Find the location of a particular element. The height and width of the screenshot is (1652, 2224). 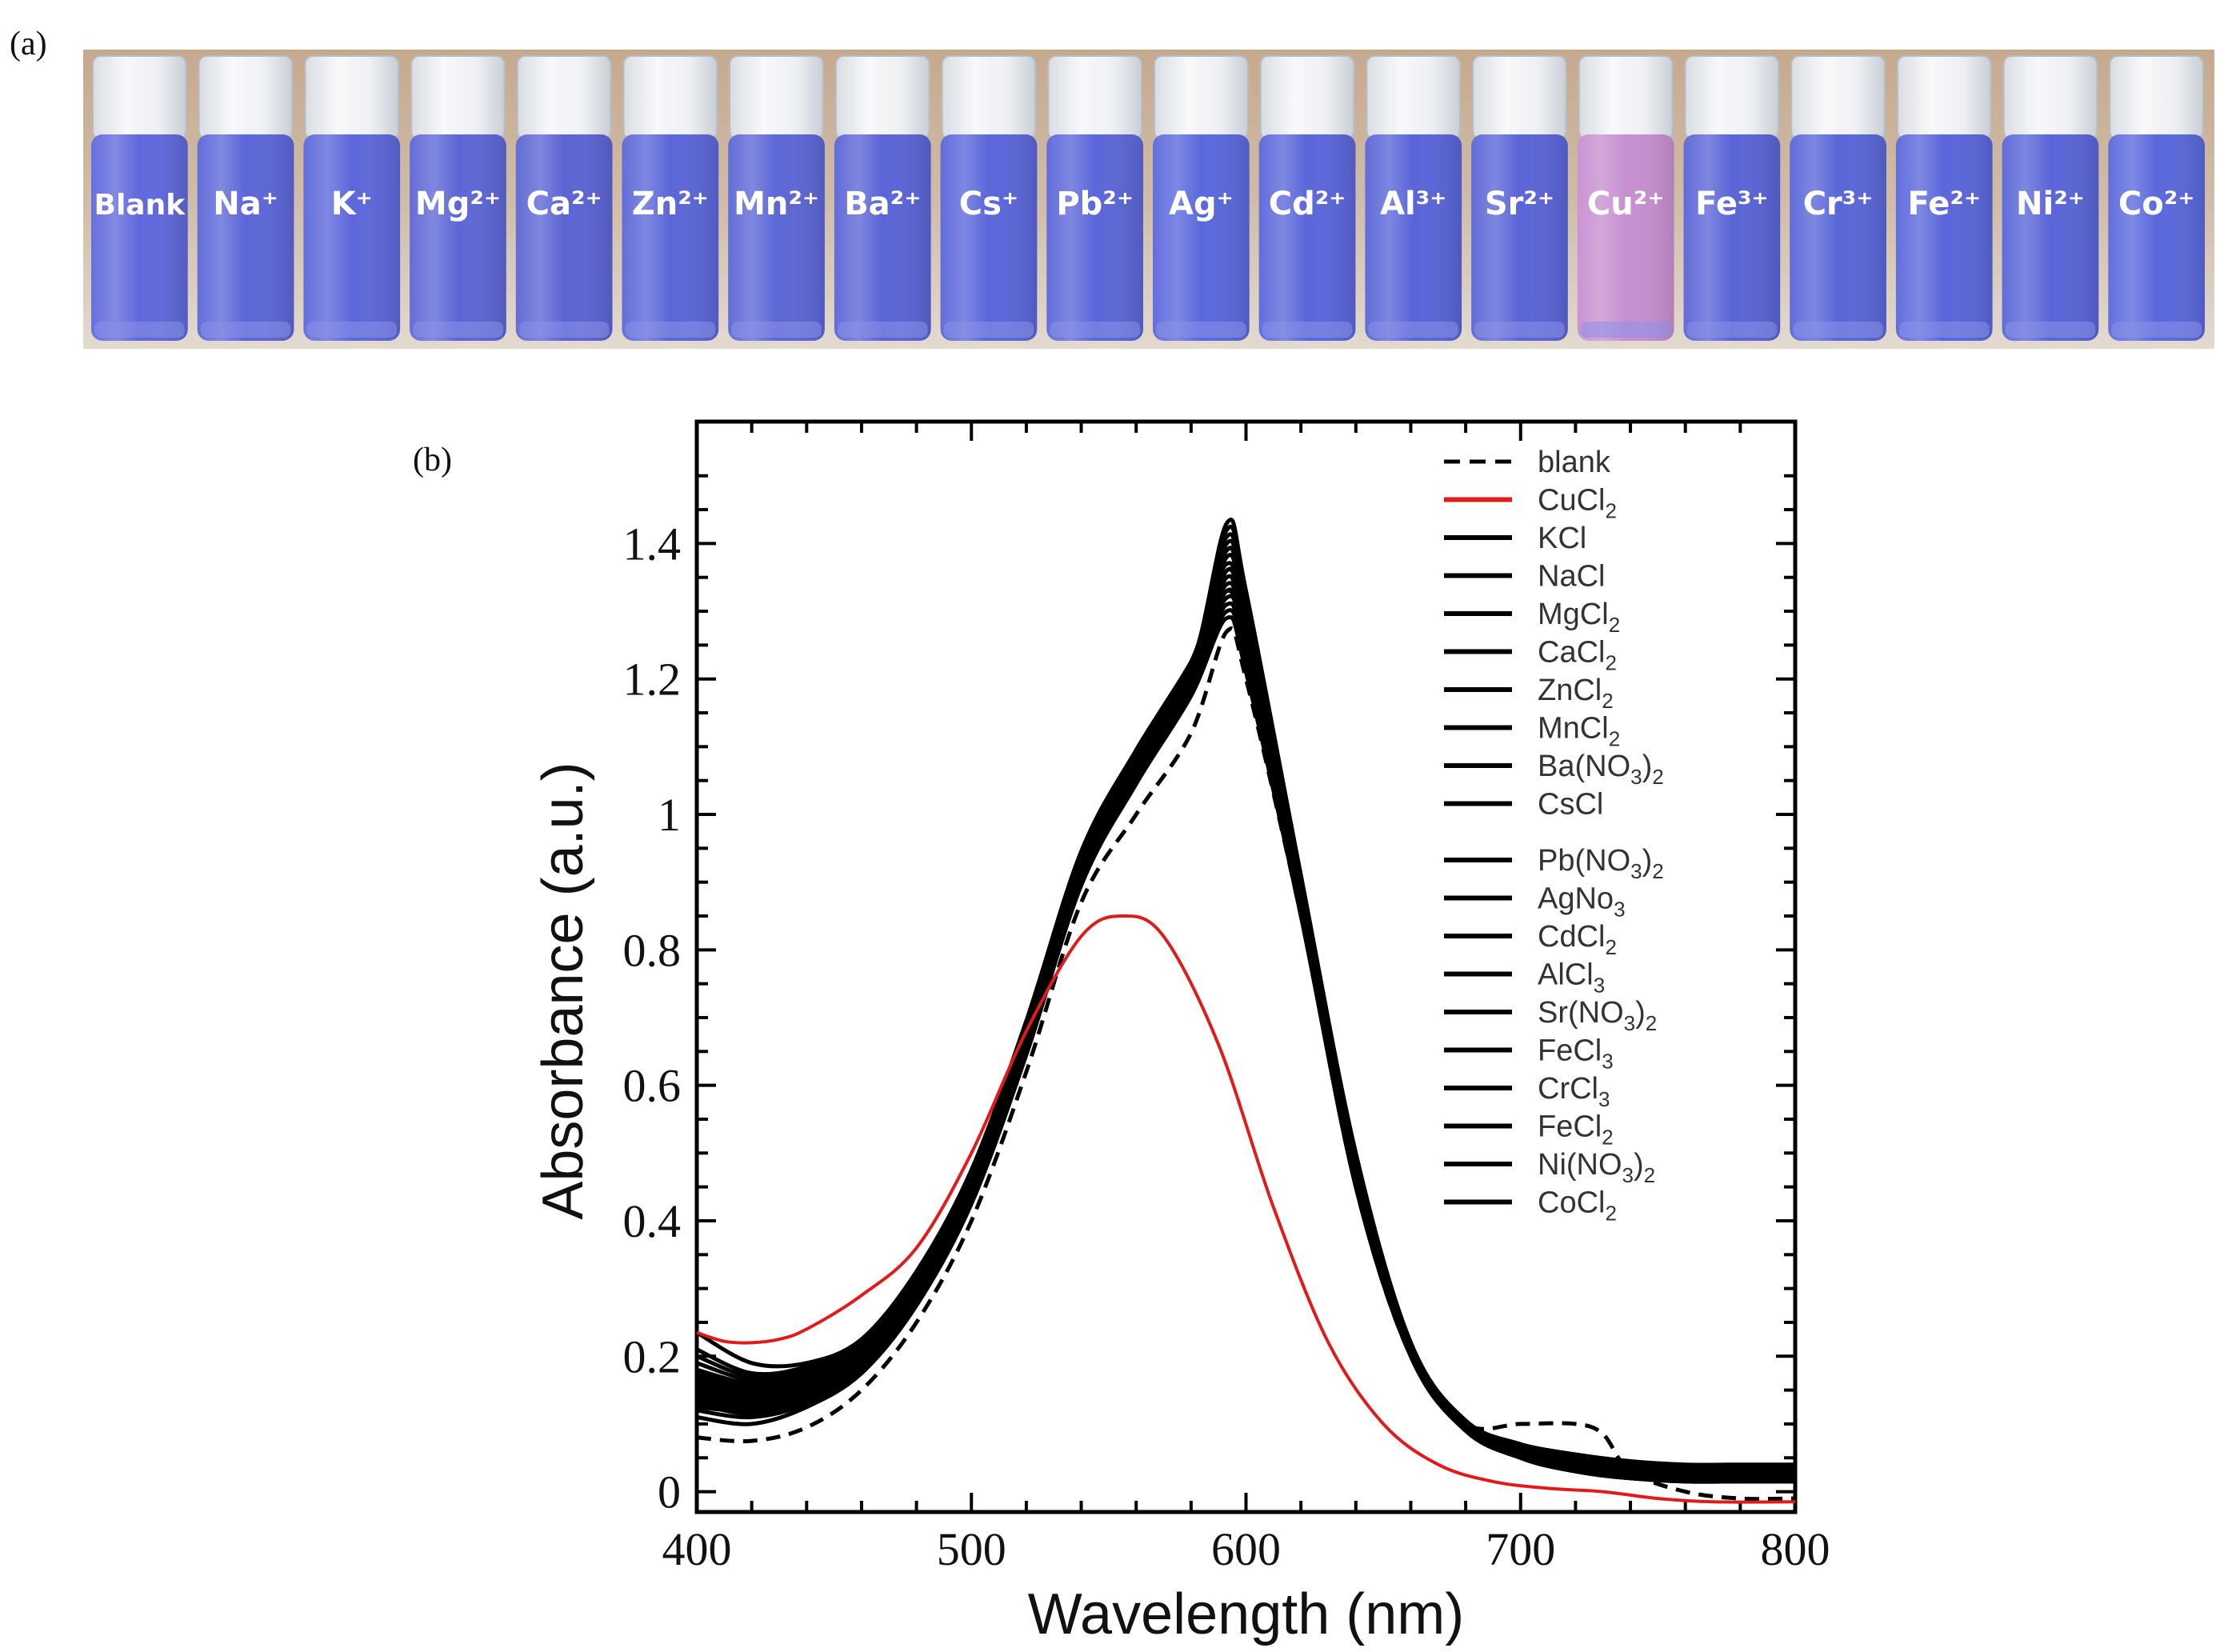

legend-label: Ni(NO3)2 is located at coordinates (1596, 1167).